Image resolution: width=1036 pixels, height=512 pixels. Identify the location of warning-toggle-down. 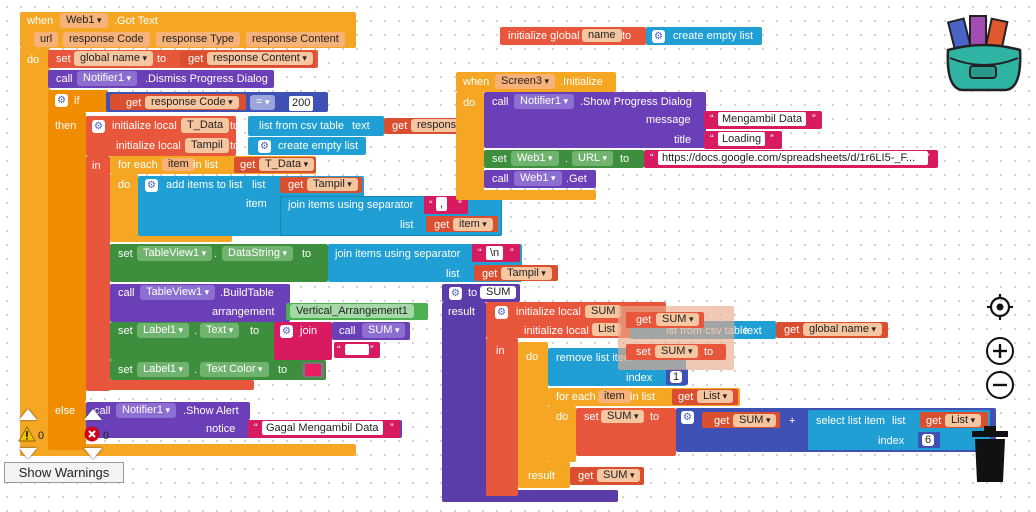
(28, 453).